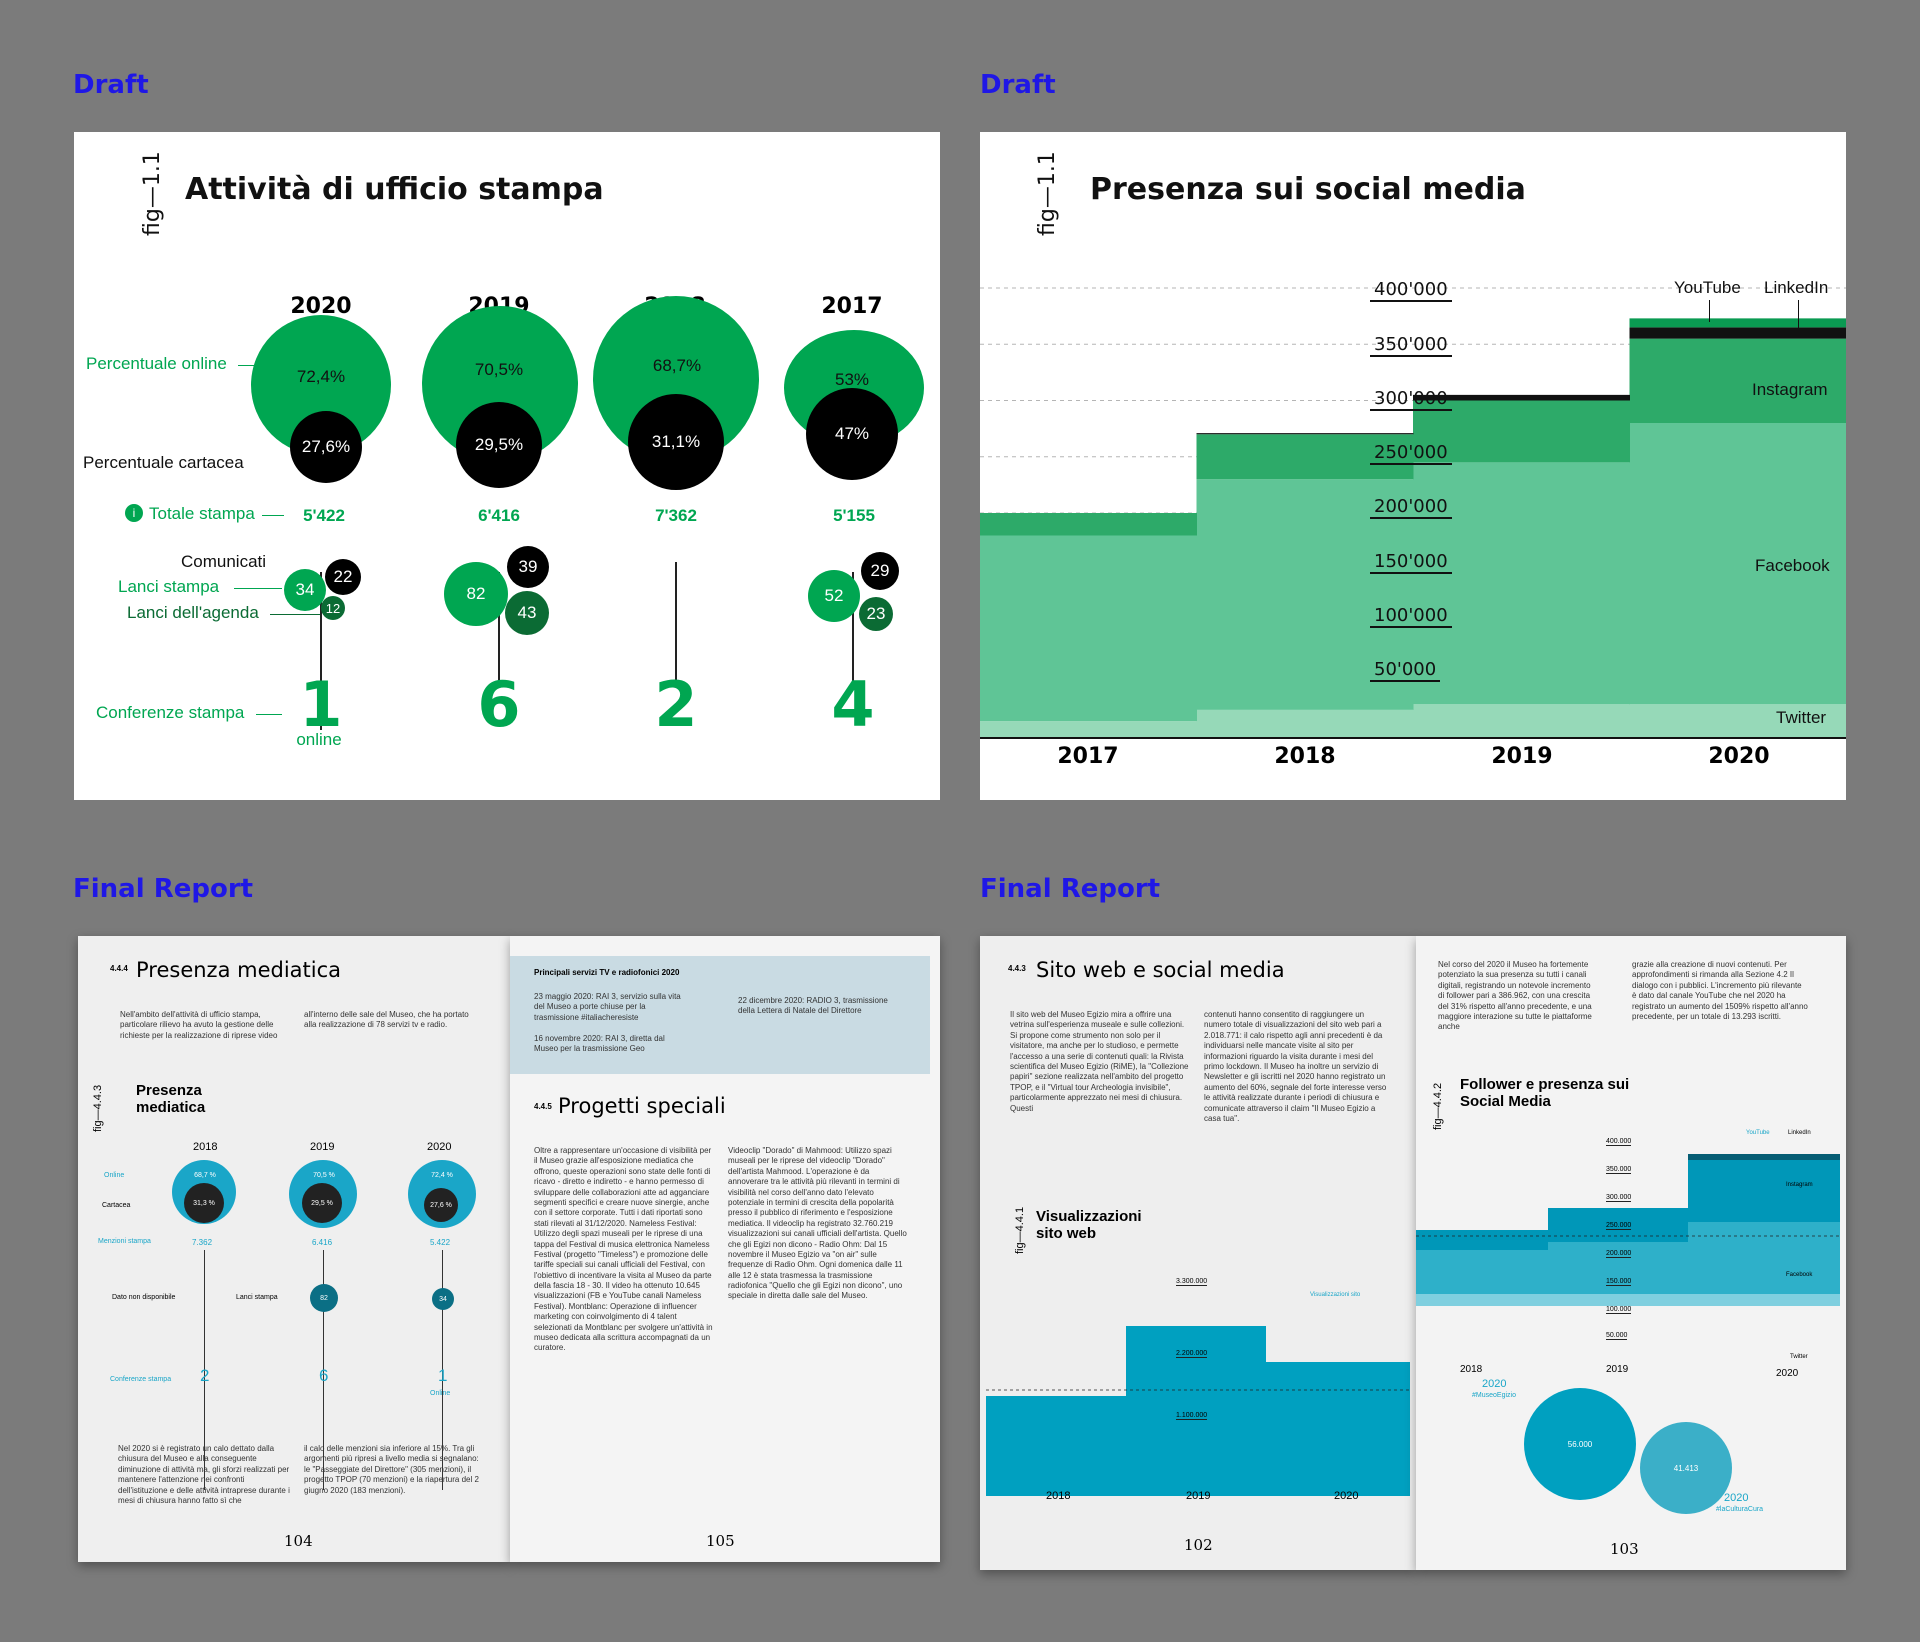  What do you see at coordinates (1799, 1357) in the screenshot?
I see `twitter-label: Twitter` at bounding box center [1799, 1357].